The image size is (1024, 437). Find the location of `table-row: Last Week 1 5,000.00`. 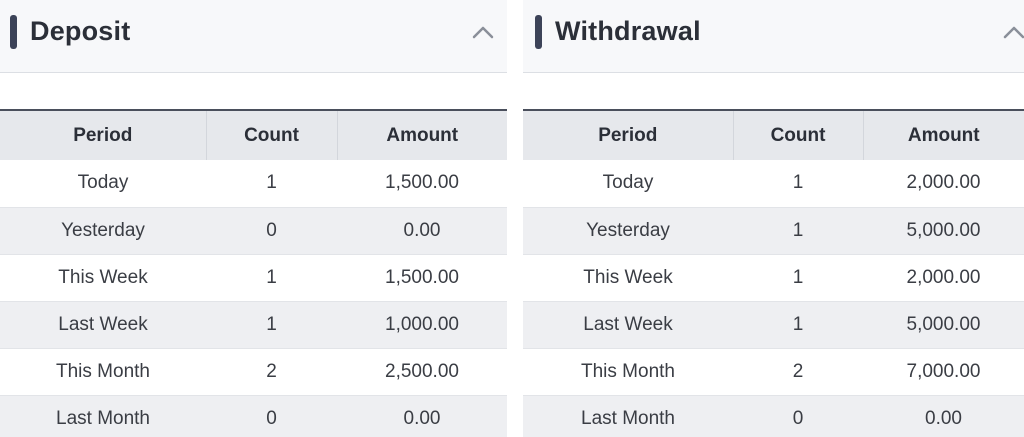

table-row: Last Week 1 5,000.00 is located at coordinates (773, 325).